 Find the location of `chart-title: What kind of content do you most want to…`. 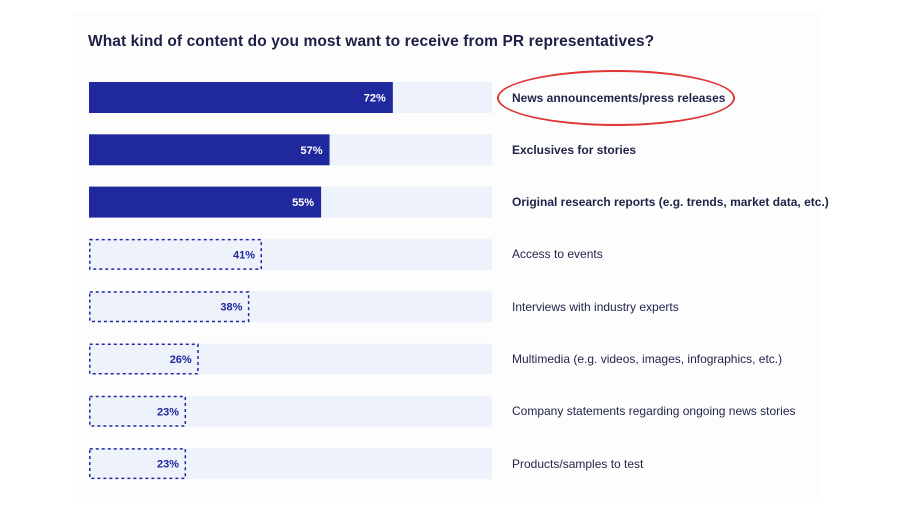

chart-title: What kind of content do you most want to… is located at coordinates (371, 41).